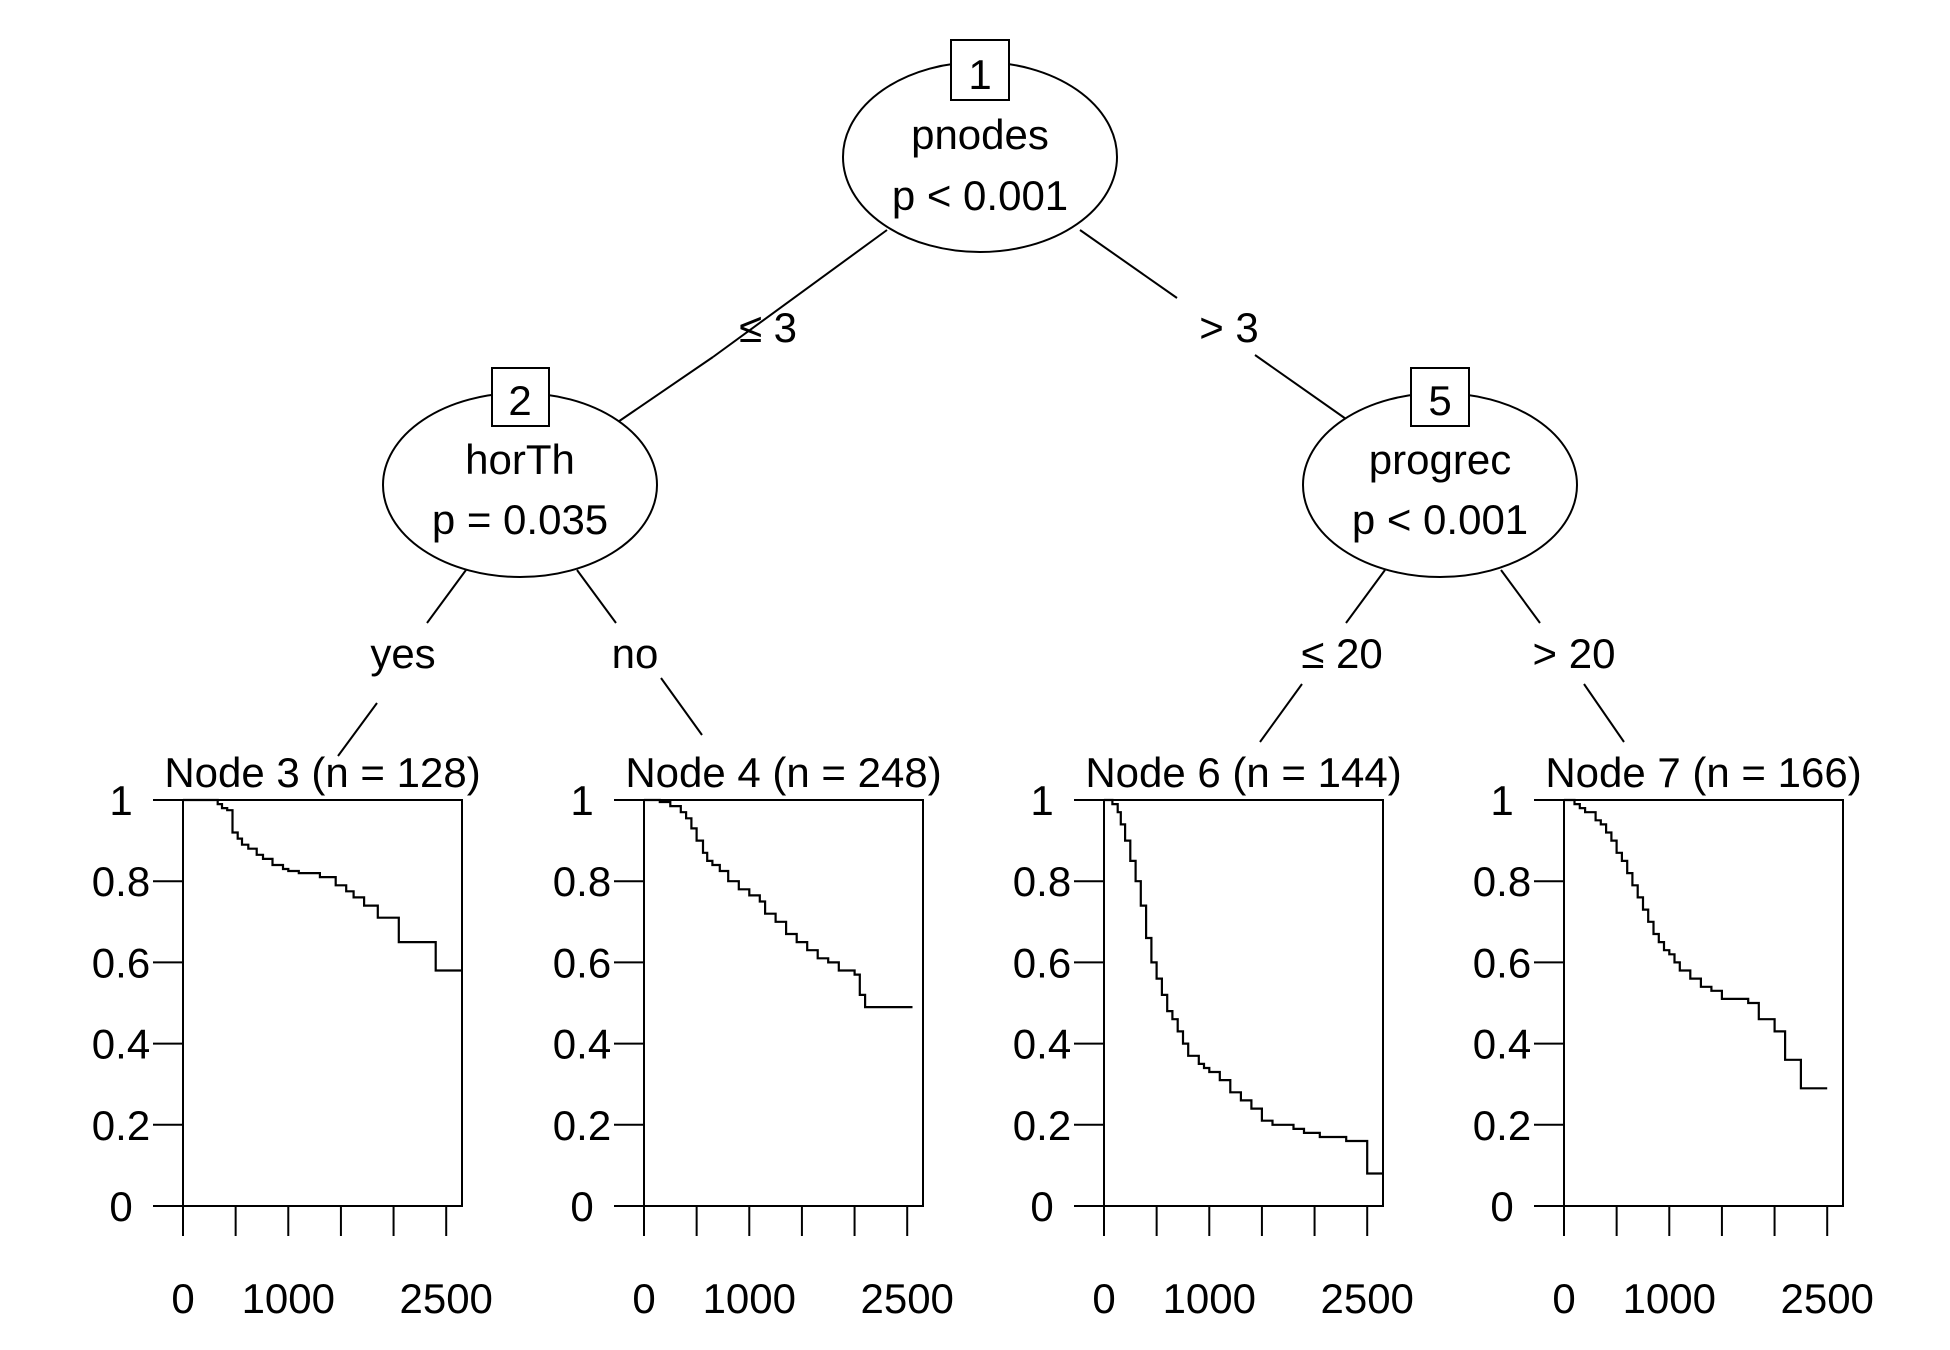 Image resolution: width=1950 pixels, height=1350 pixels. What do you see at coordinates (520, 519) in the screenshot?
I see `node-pvalue: p = 0.035` at bounding box center [520, 519].